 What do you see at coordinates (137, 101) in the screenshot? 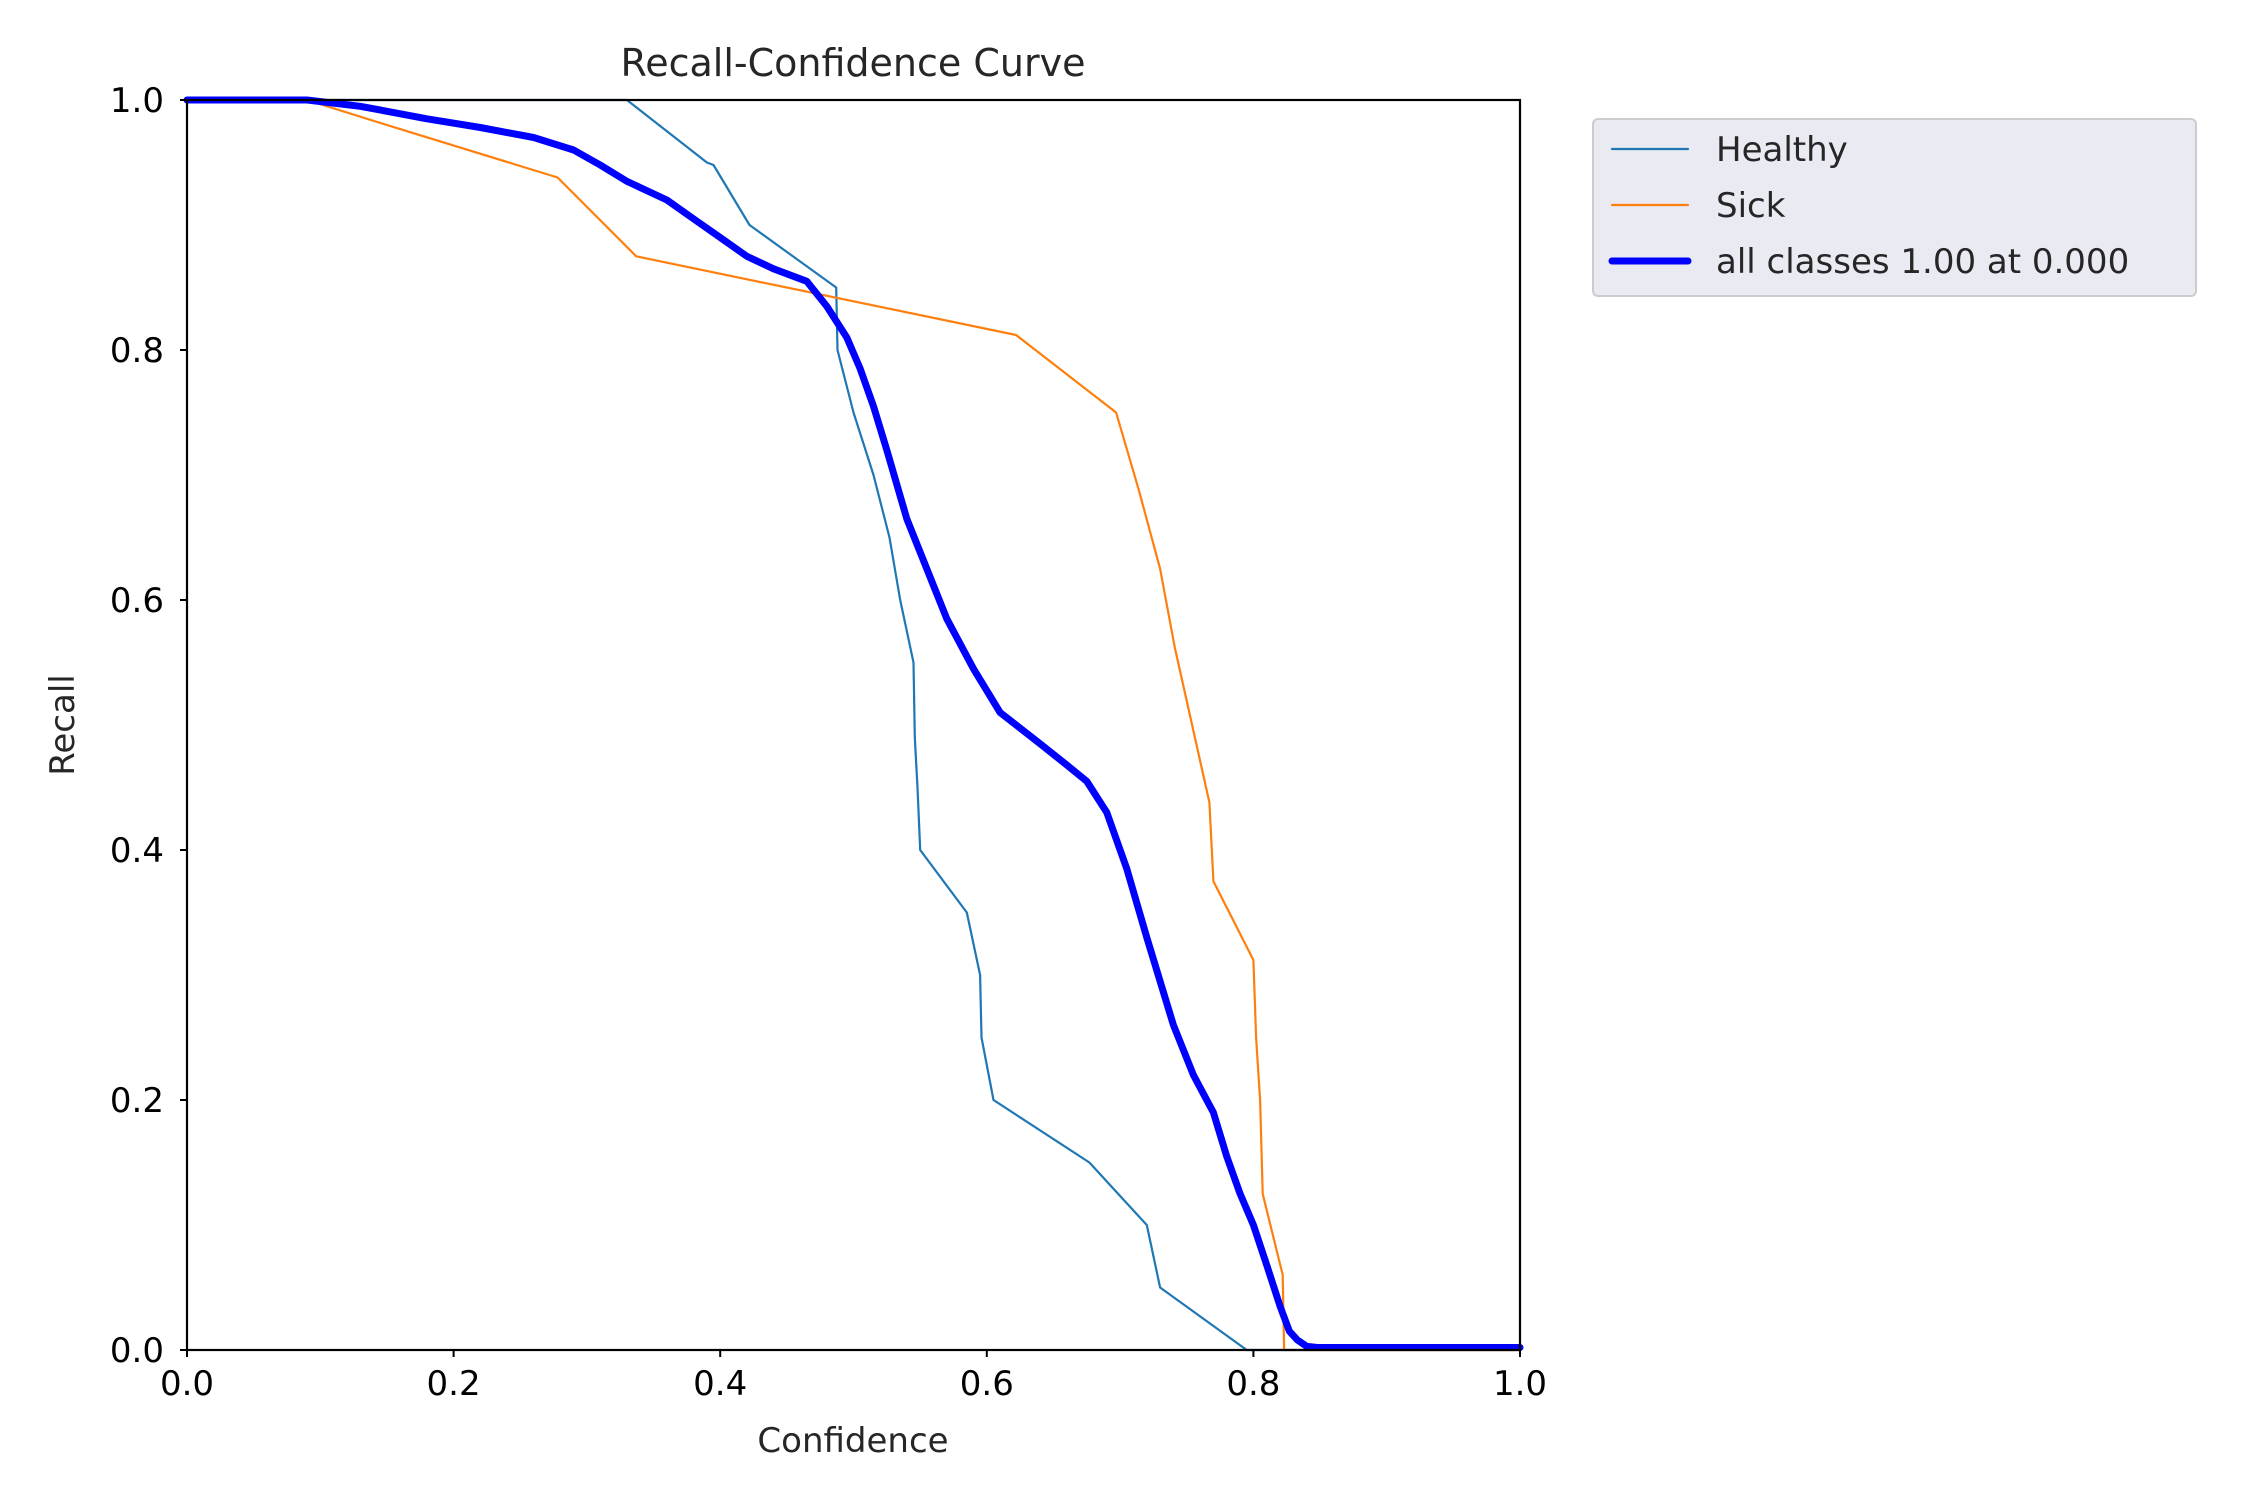
I see `y-tick-label: 1.0` at bounding box center [137, 101].